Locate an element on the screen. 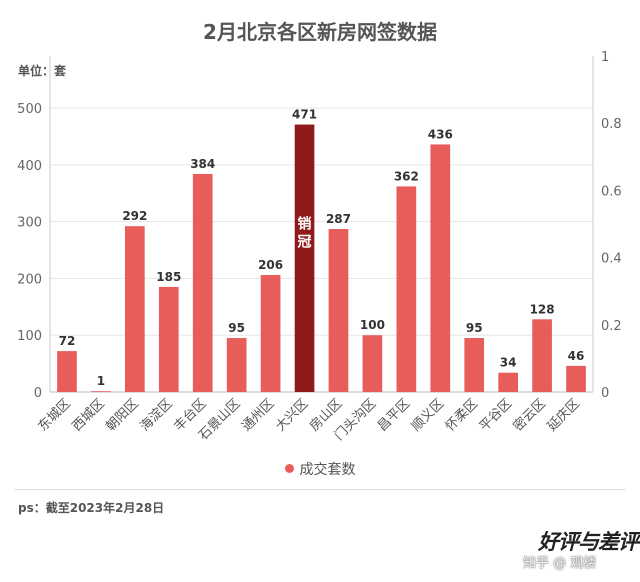 The width and height of the screenshot is (640, 582). chart-title: 2月北京各区新房网签数据 is located at coordinates (320, 32).